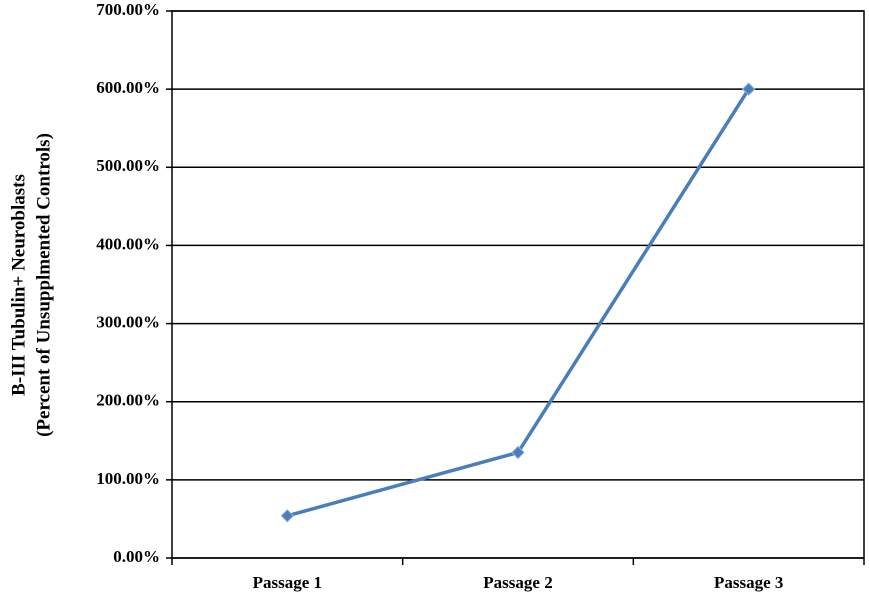  Describe the element at coordinates (287, 582) in the screenshot. I see `x-tick-label: Passage 1` at that location.